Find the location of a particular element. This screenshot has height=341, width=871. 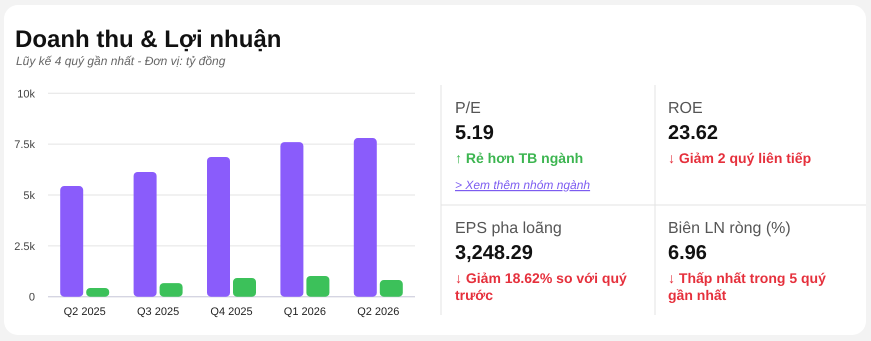

text: Biên LN ròng (%) is located at coordinates (729, 228).